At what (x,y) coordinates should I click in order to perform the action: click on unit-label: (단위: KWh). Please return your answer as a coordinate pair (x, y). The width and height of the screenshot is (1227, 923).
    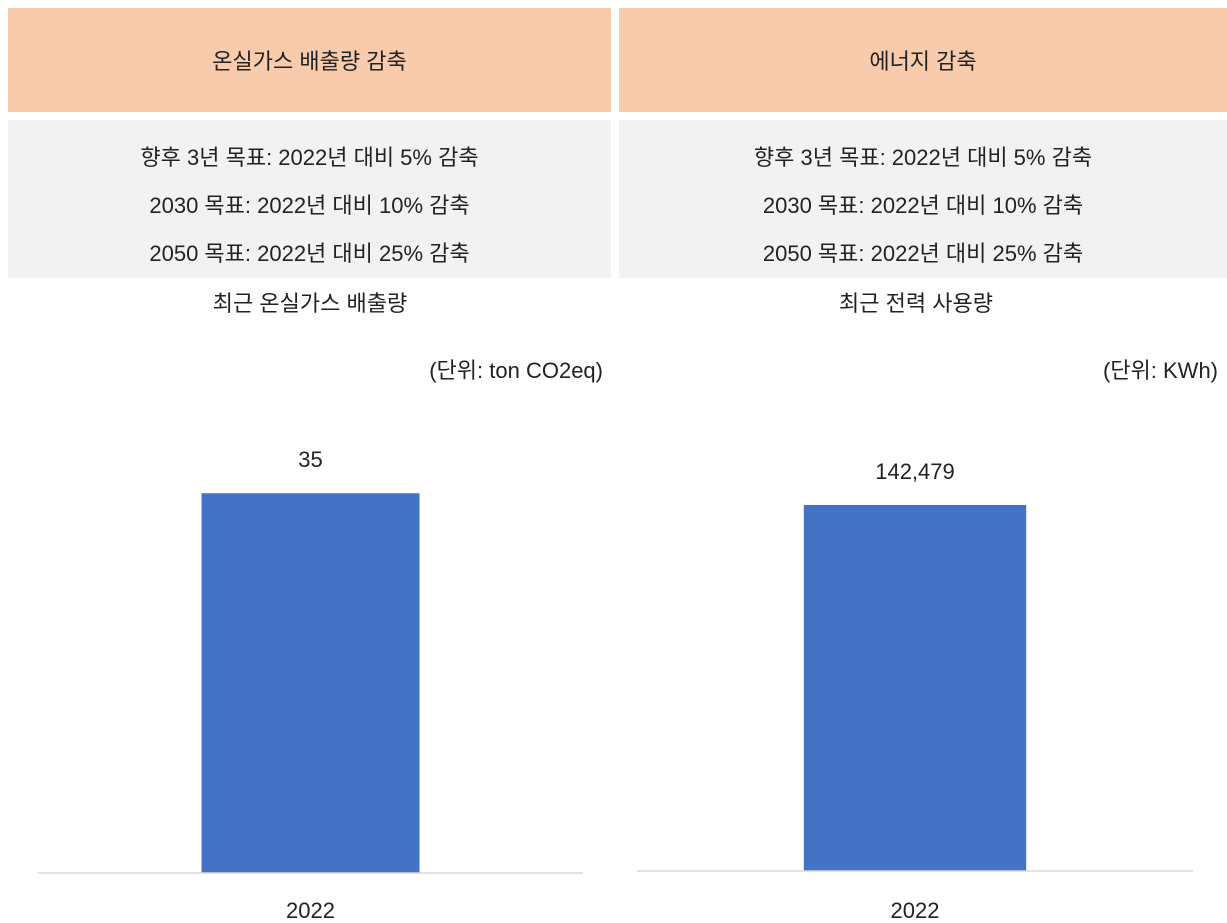
    Looking at the image, I should click on (1160, 370).